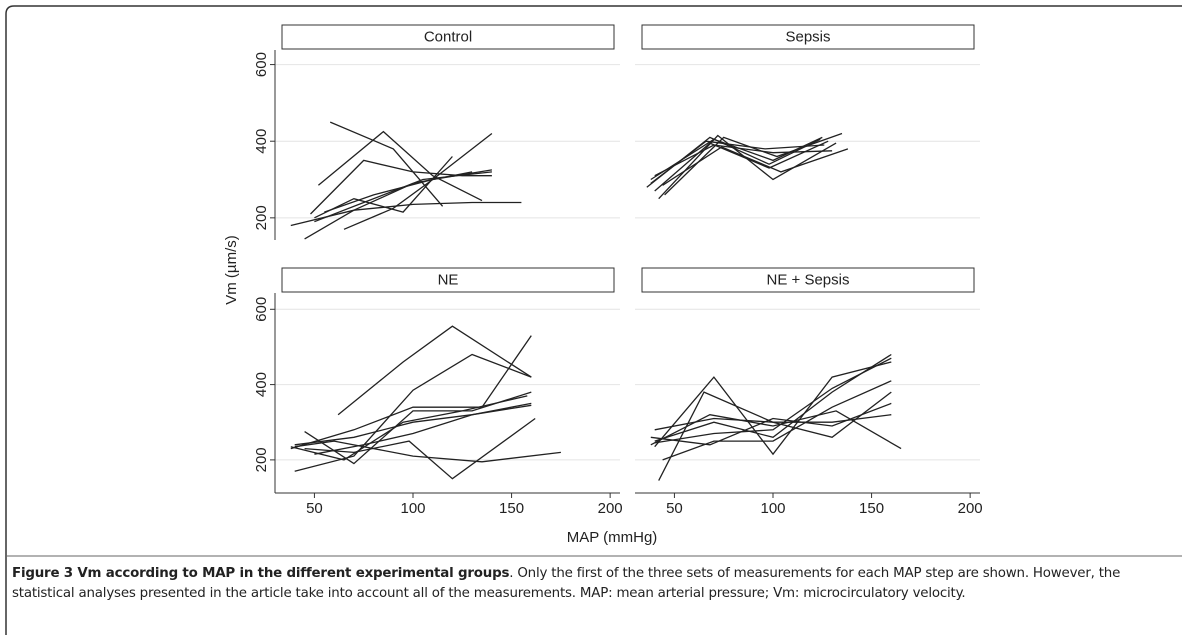  What do you see at coordinates (231, 269) in the screenshot?
I see `y-axis-label: Vm (µm/s)` at bounding box center [231, 269].